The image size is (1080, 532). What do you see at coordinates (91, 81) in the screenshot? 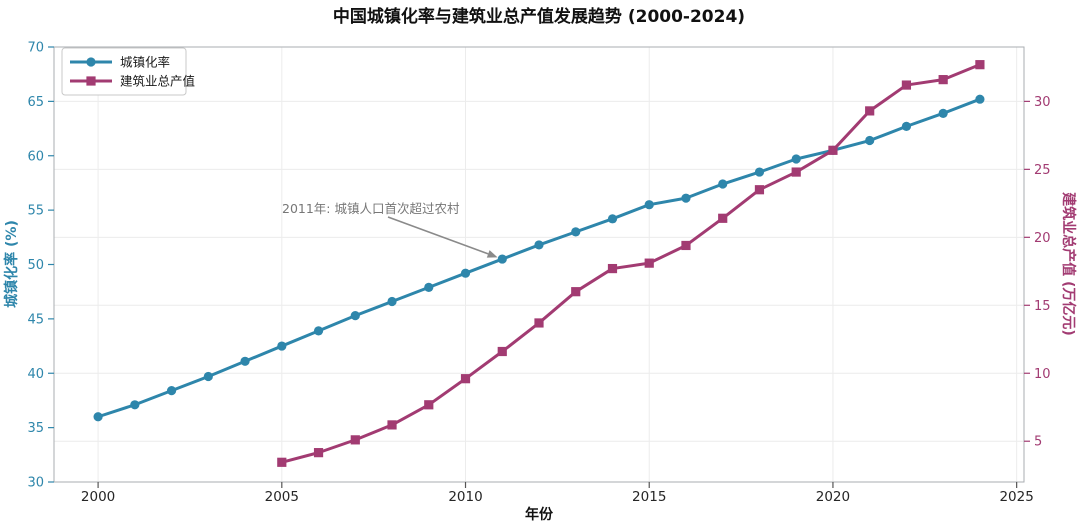
I see `legend-marker-square` at bounding box center [91, 81].